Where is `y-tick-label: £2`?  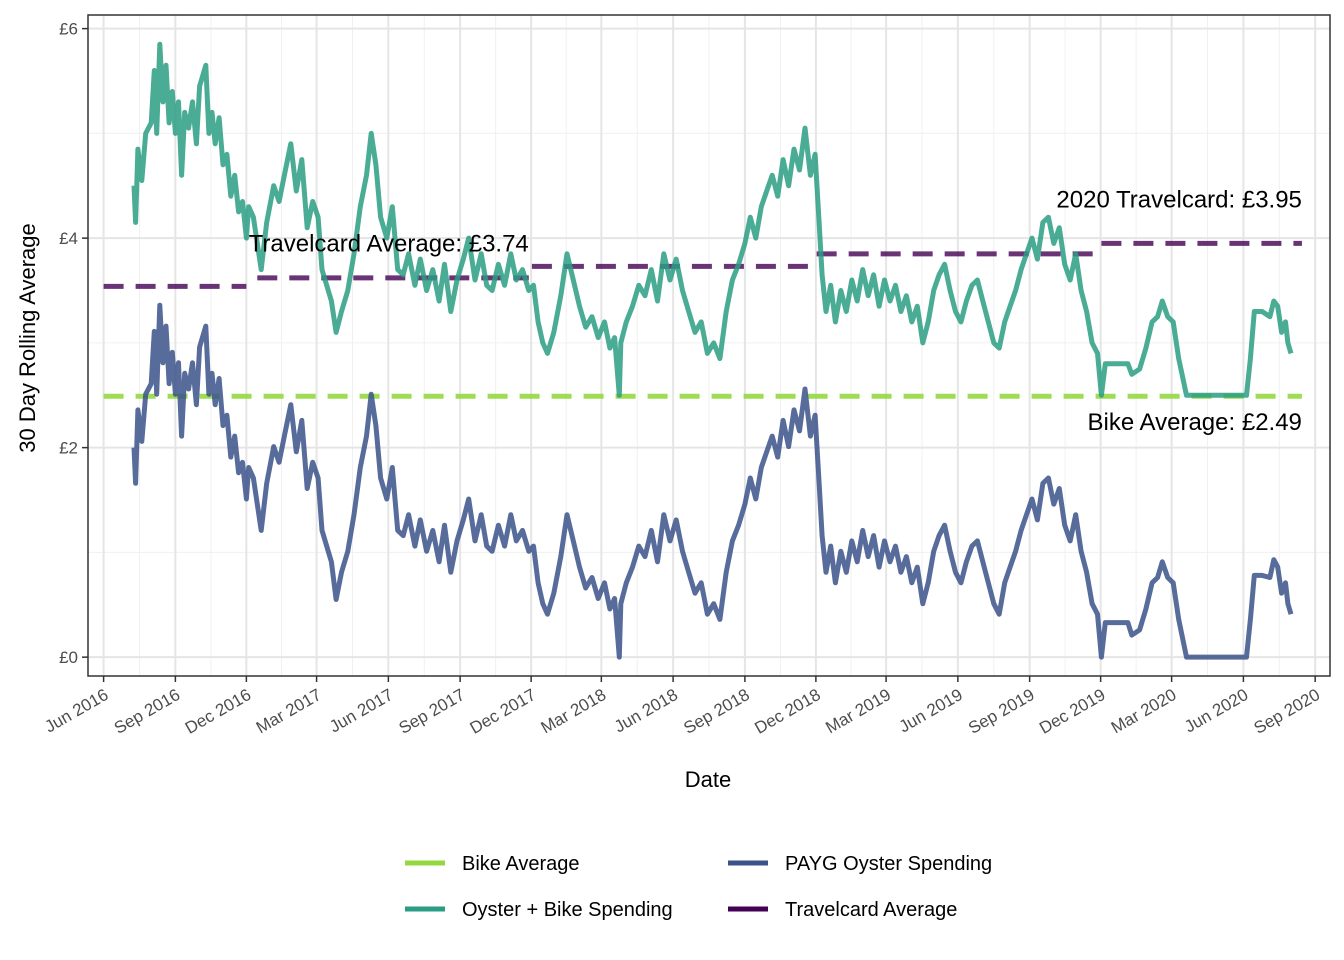 y-tick-label: £2 is located at coordinates (68, 448).